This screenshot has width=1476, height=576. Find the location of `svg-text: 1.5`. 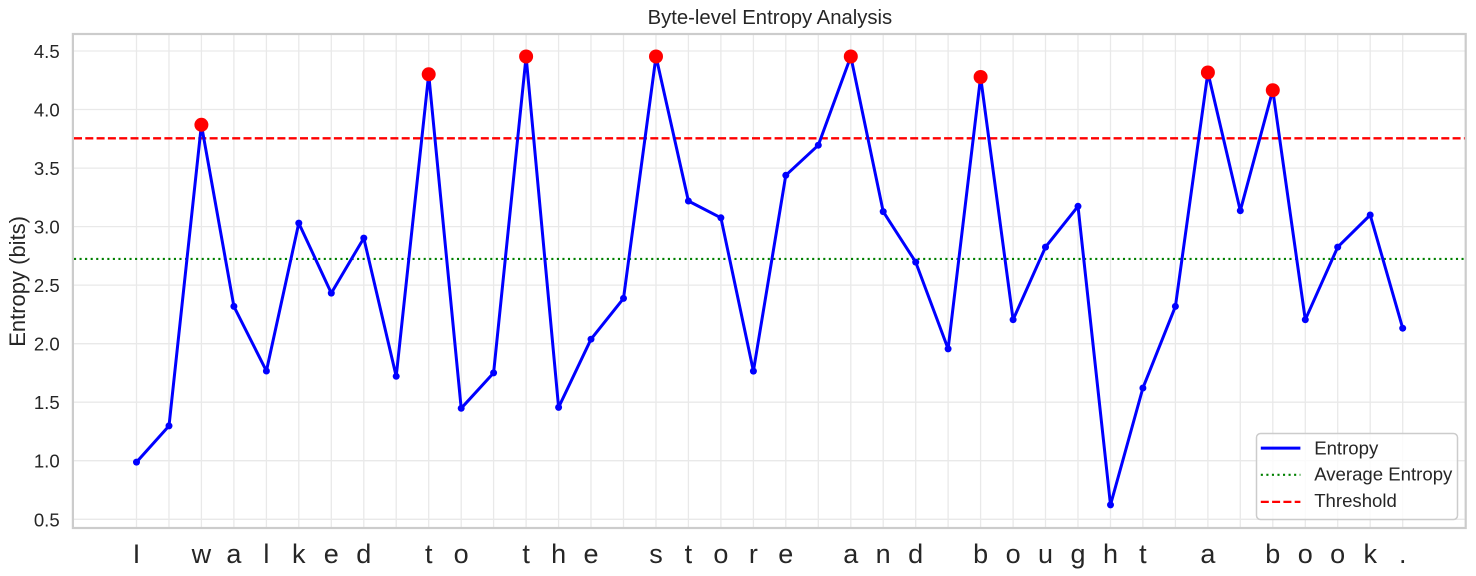

svg-text: 1.5 is located at coordinates (47, 402).